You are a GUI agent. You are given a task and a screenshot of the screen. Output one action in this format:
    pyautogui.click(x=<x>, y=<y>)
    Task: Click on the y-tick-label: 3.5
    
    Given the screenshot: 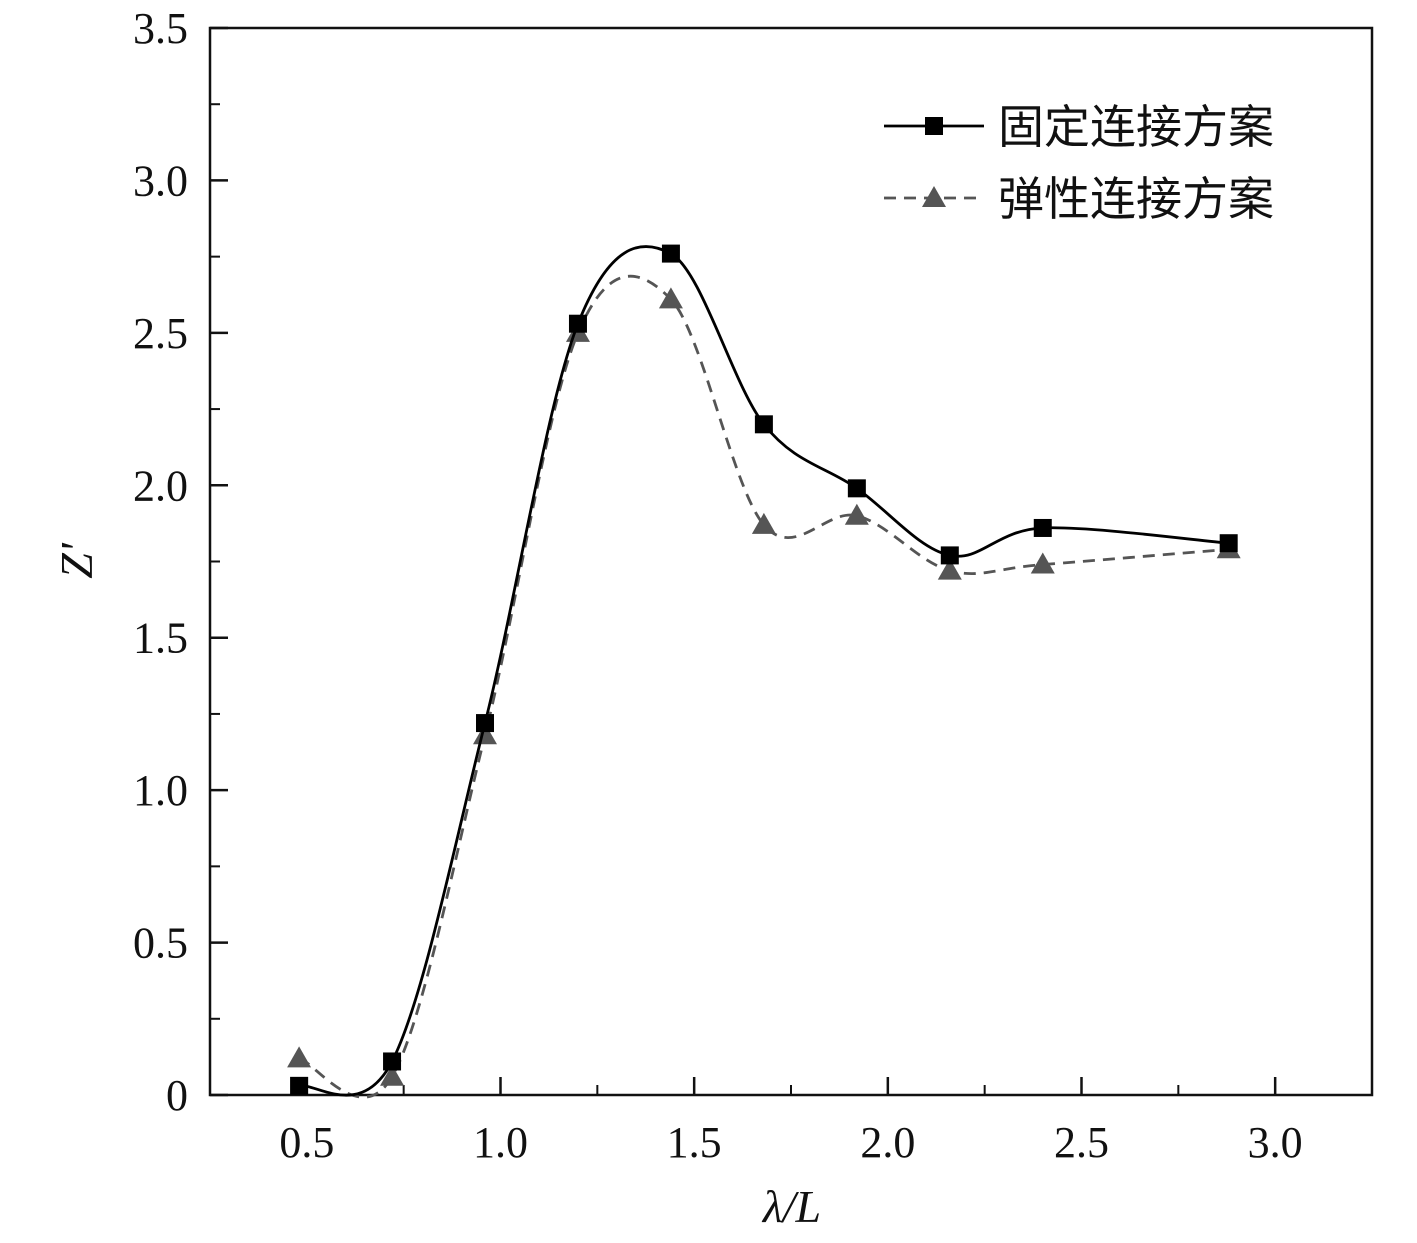 What is the action you would take?
    pyautogui.click(x=160, y=28)
    